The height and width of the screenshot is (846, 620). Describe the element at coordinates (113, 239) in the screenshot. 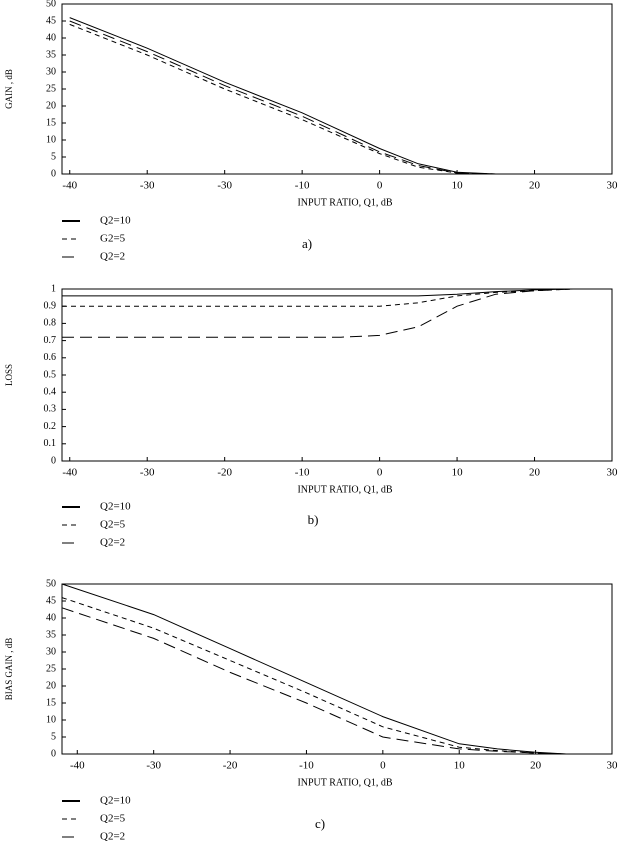

I see `legend-label: G2=5` at that location.